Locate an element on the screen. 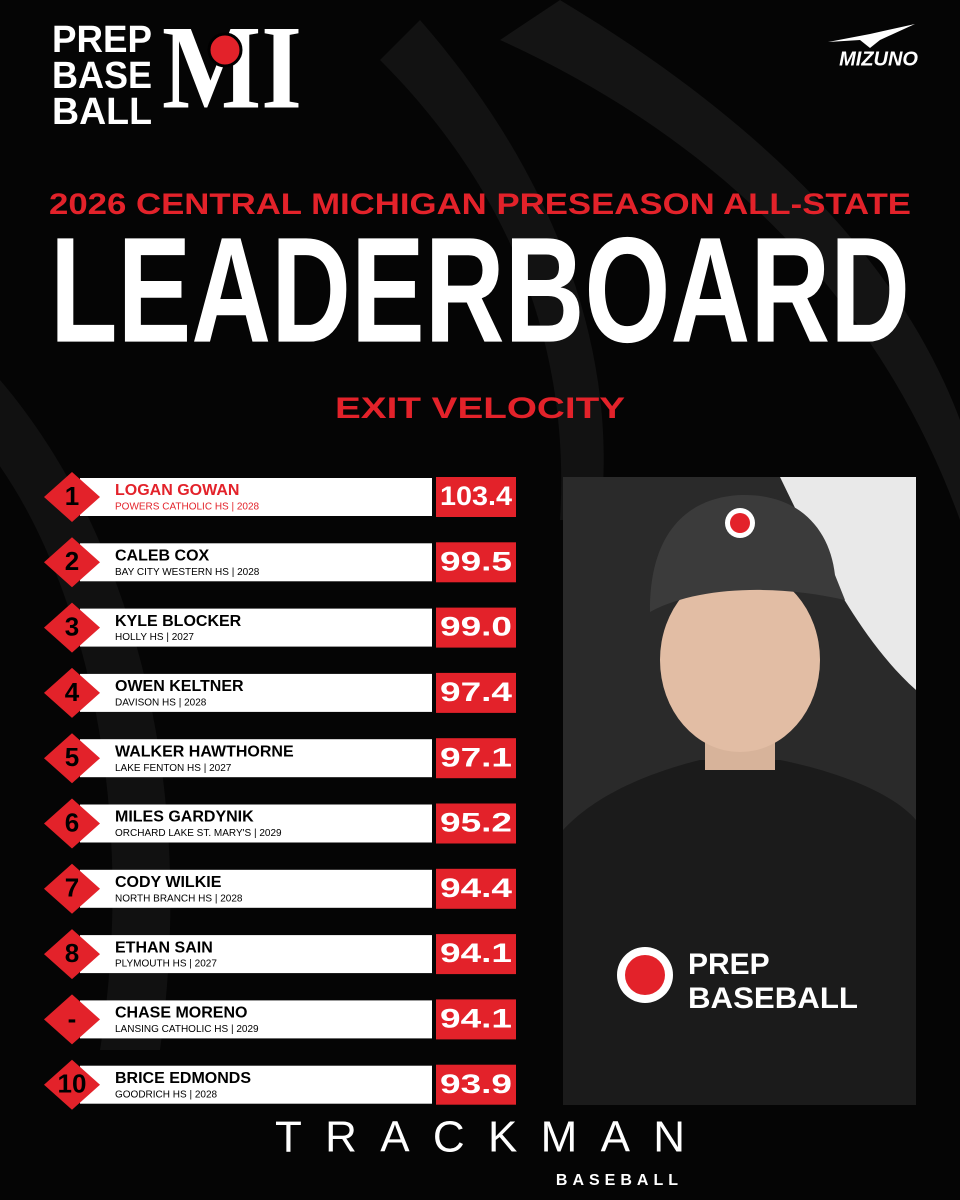 Image resolution: width=960 pixels, height=1200 pixels. rank: 5 is located at coordinates (72, 757).